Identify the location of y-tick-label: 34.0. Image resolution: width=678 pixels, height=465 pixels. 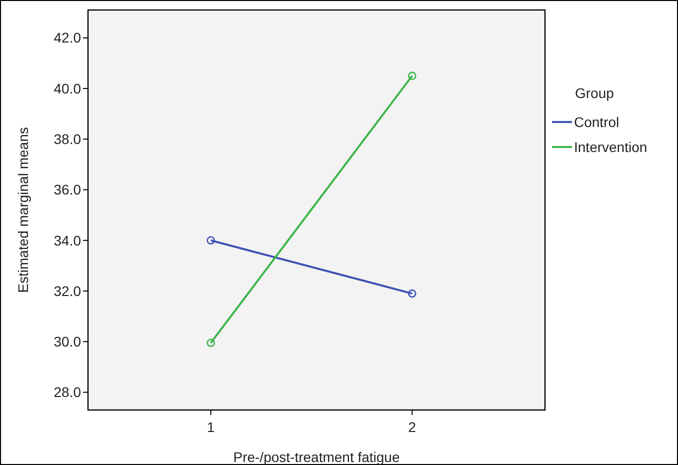
(68, 240).